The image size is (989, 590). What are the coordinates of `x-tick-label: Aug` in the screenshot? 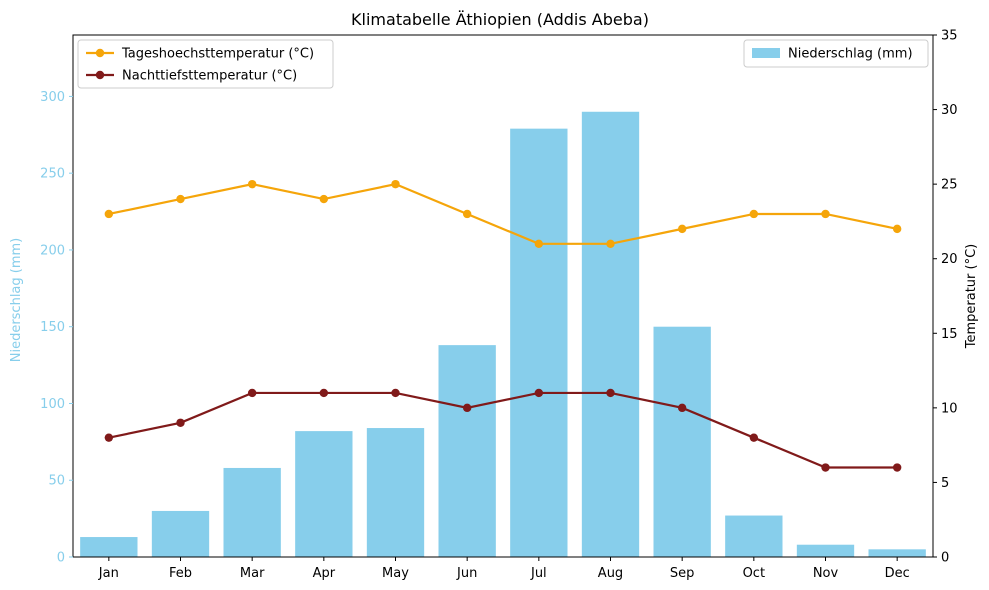 It's located at (610, 573).